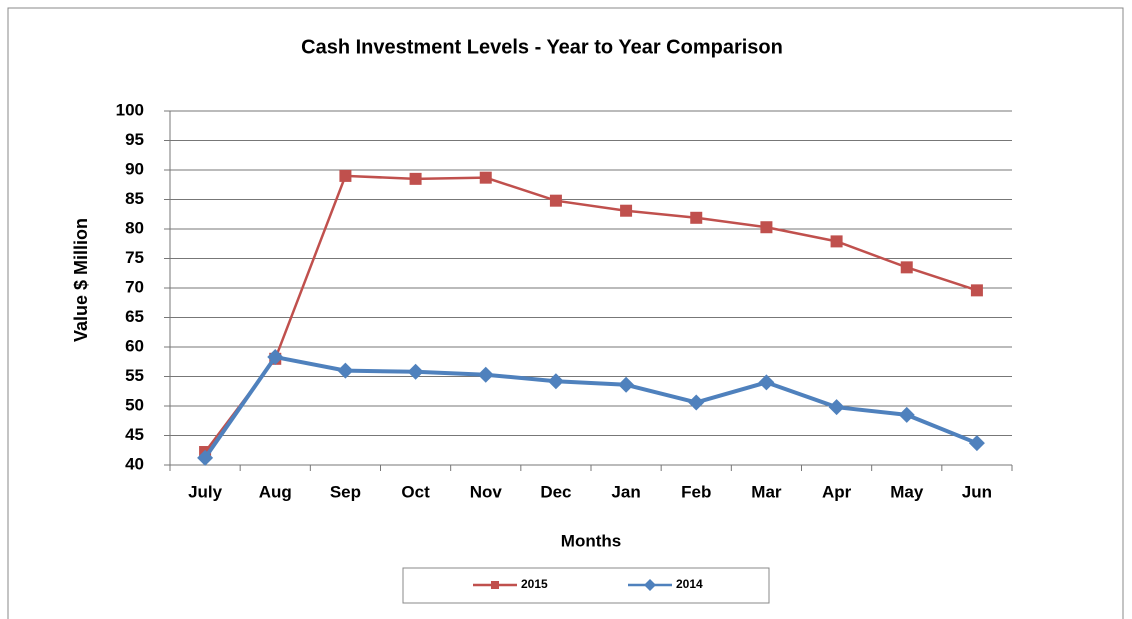  I want to click on y-tick-label: 40, so click(134, 463).